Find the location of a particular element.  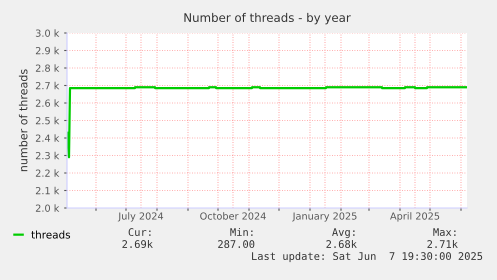

y-tick-label: 2.1 k is located at coordinates (48, 190).